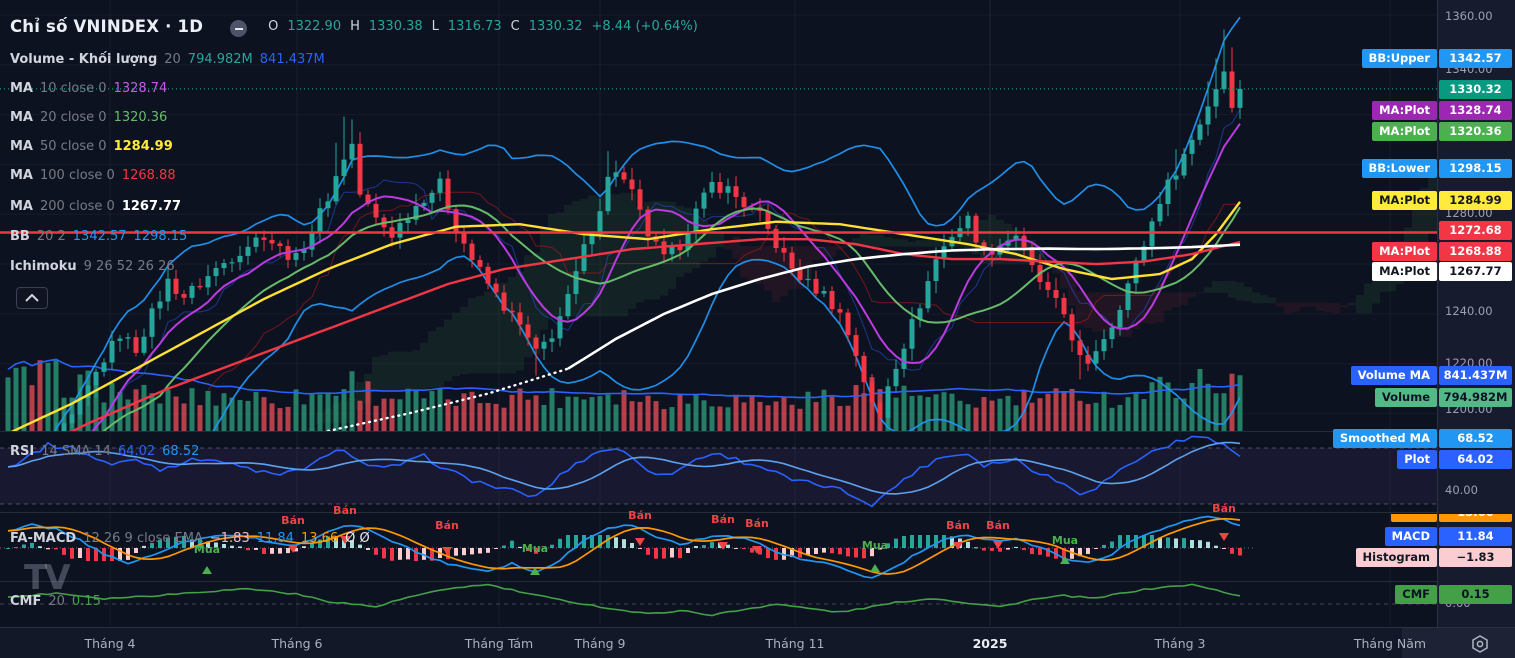  I want to click on legend-ma100: MA 100 close 0 1268.88, so click(93, 175).